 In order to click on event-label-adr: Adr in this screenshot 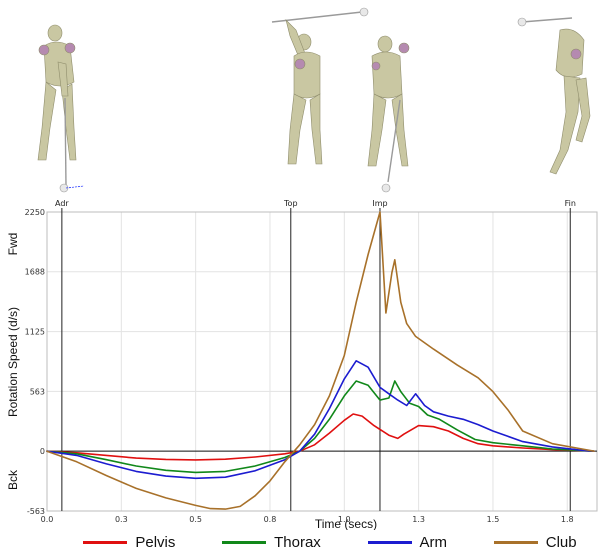, I will do `click(62, 203)`.